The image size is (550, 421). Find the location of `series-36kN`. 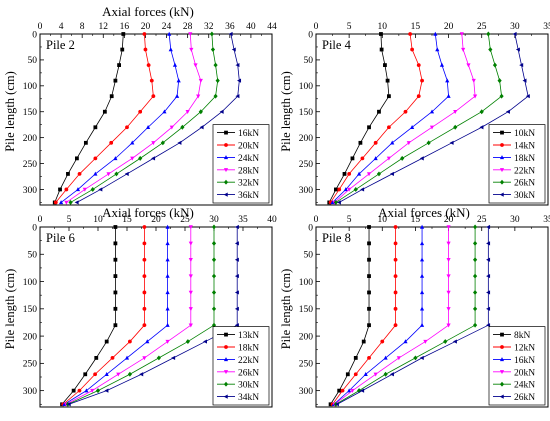

series-36kN is located at coordinates (158, 118).